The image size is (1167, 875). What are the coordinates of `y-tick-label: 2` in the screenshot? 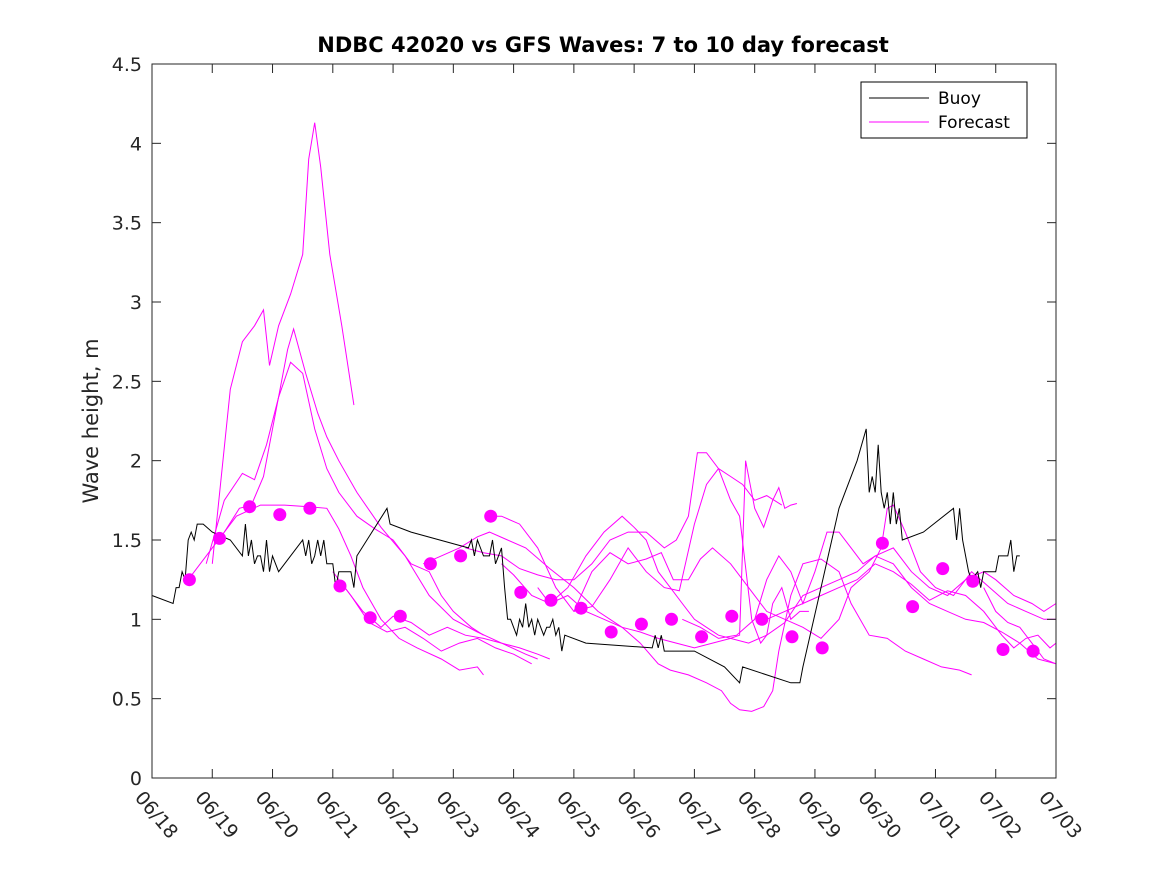 It's located at (136, 462).